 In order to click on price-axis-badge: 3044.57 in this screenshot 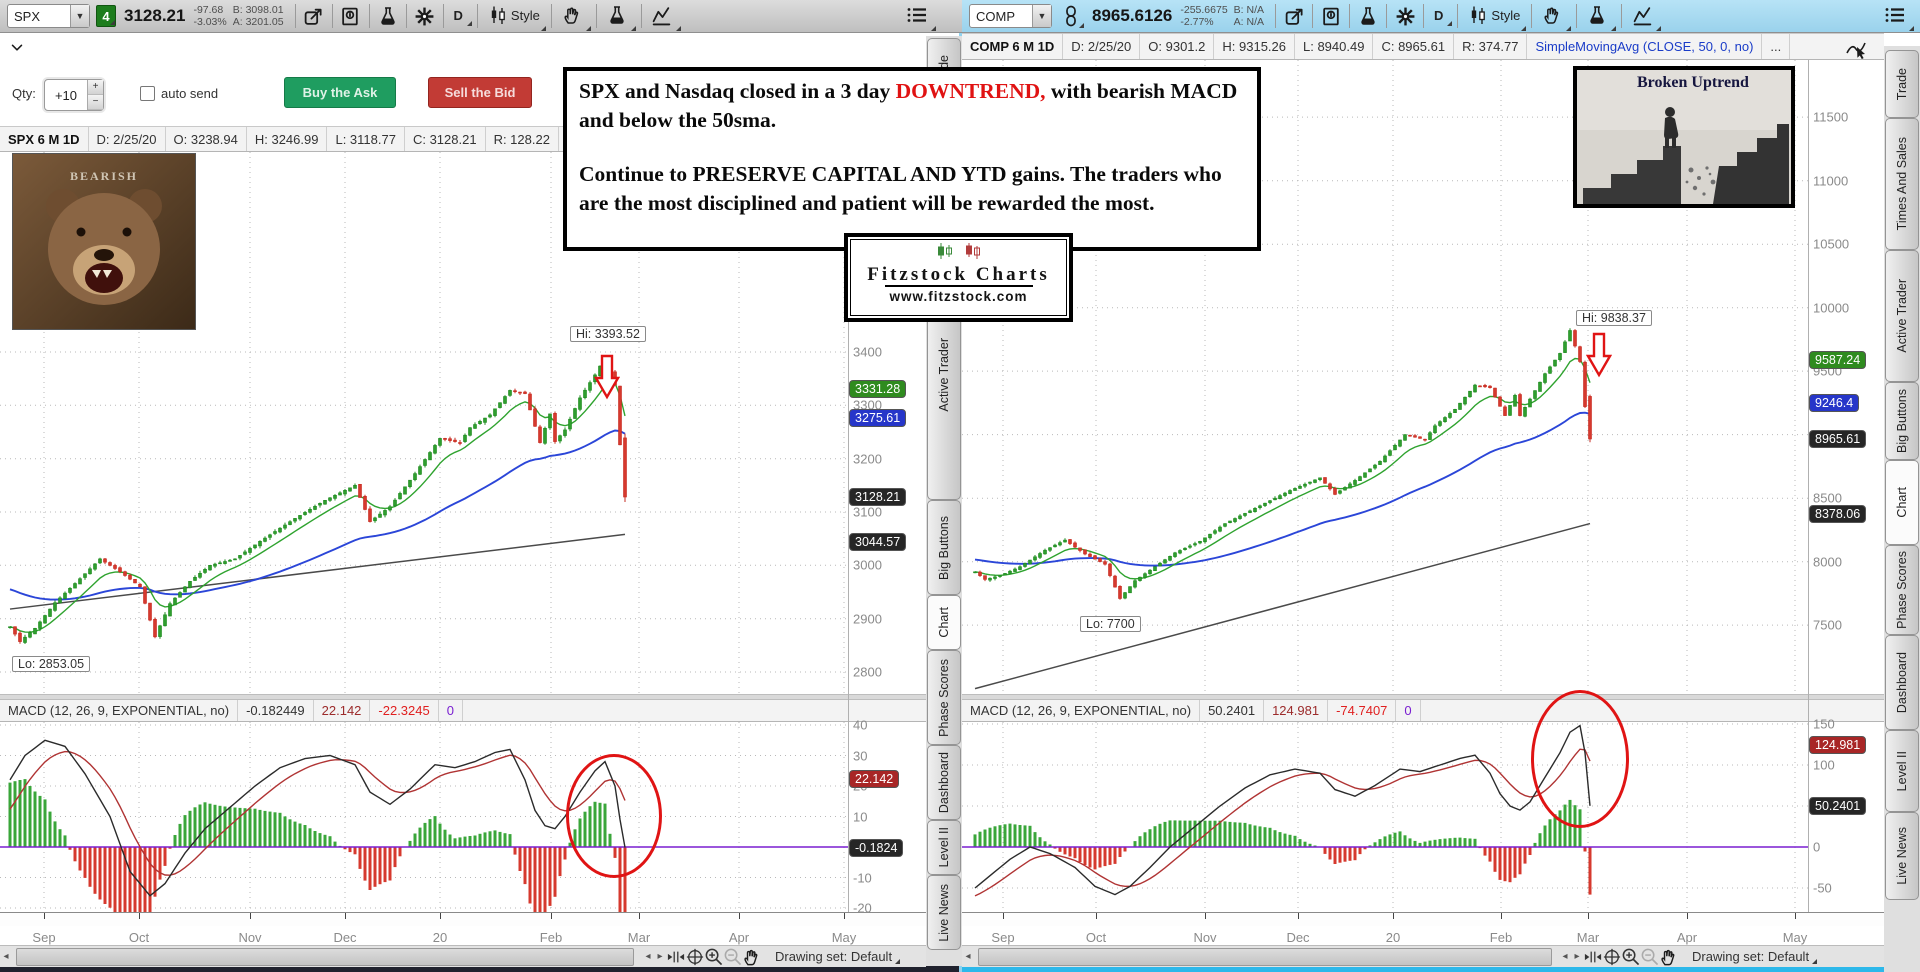, I will do `click(878, 541)`.